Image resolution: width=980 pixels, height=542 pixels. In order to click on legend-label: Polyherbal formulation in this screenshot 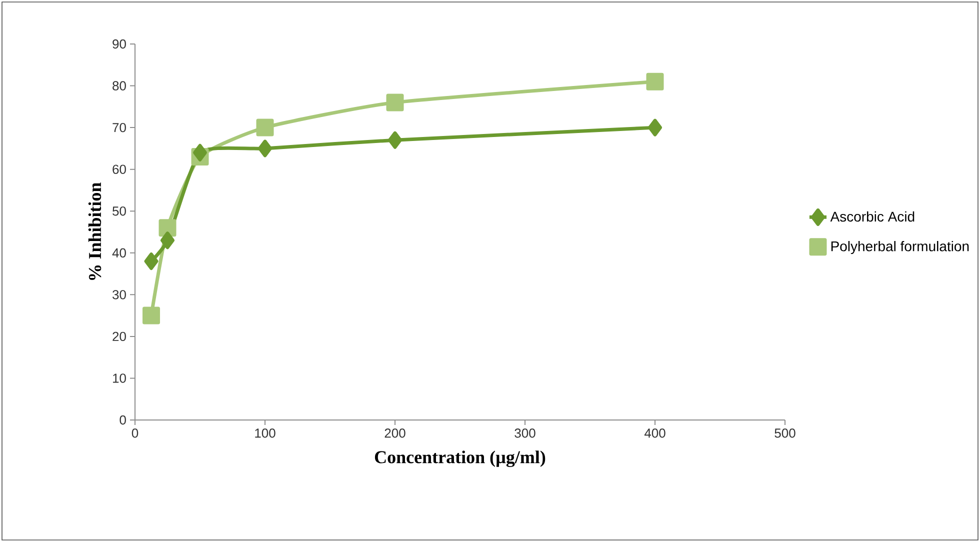, I will do `click(900, 247)`.